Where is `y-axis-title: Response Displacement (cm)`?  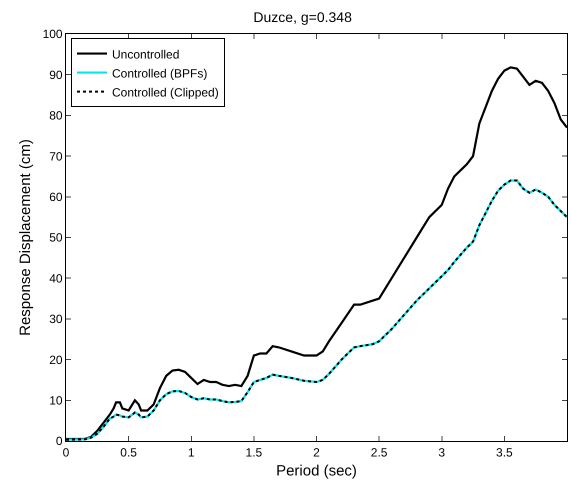 y-axis-title: Response Displacement (cm) is located at coordinates (25, 237).